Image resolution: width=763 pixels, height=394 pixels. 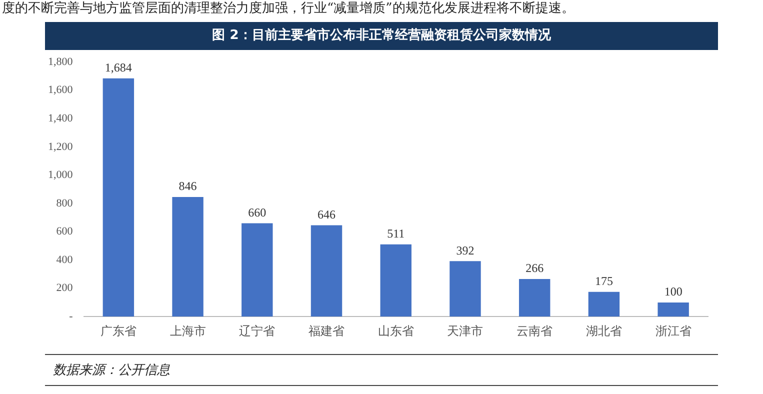 What do you see at coordinates (465, 250) in the screenshot?
I see `data-label: 392` at bounding box center [465, 250].